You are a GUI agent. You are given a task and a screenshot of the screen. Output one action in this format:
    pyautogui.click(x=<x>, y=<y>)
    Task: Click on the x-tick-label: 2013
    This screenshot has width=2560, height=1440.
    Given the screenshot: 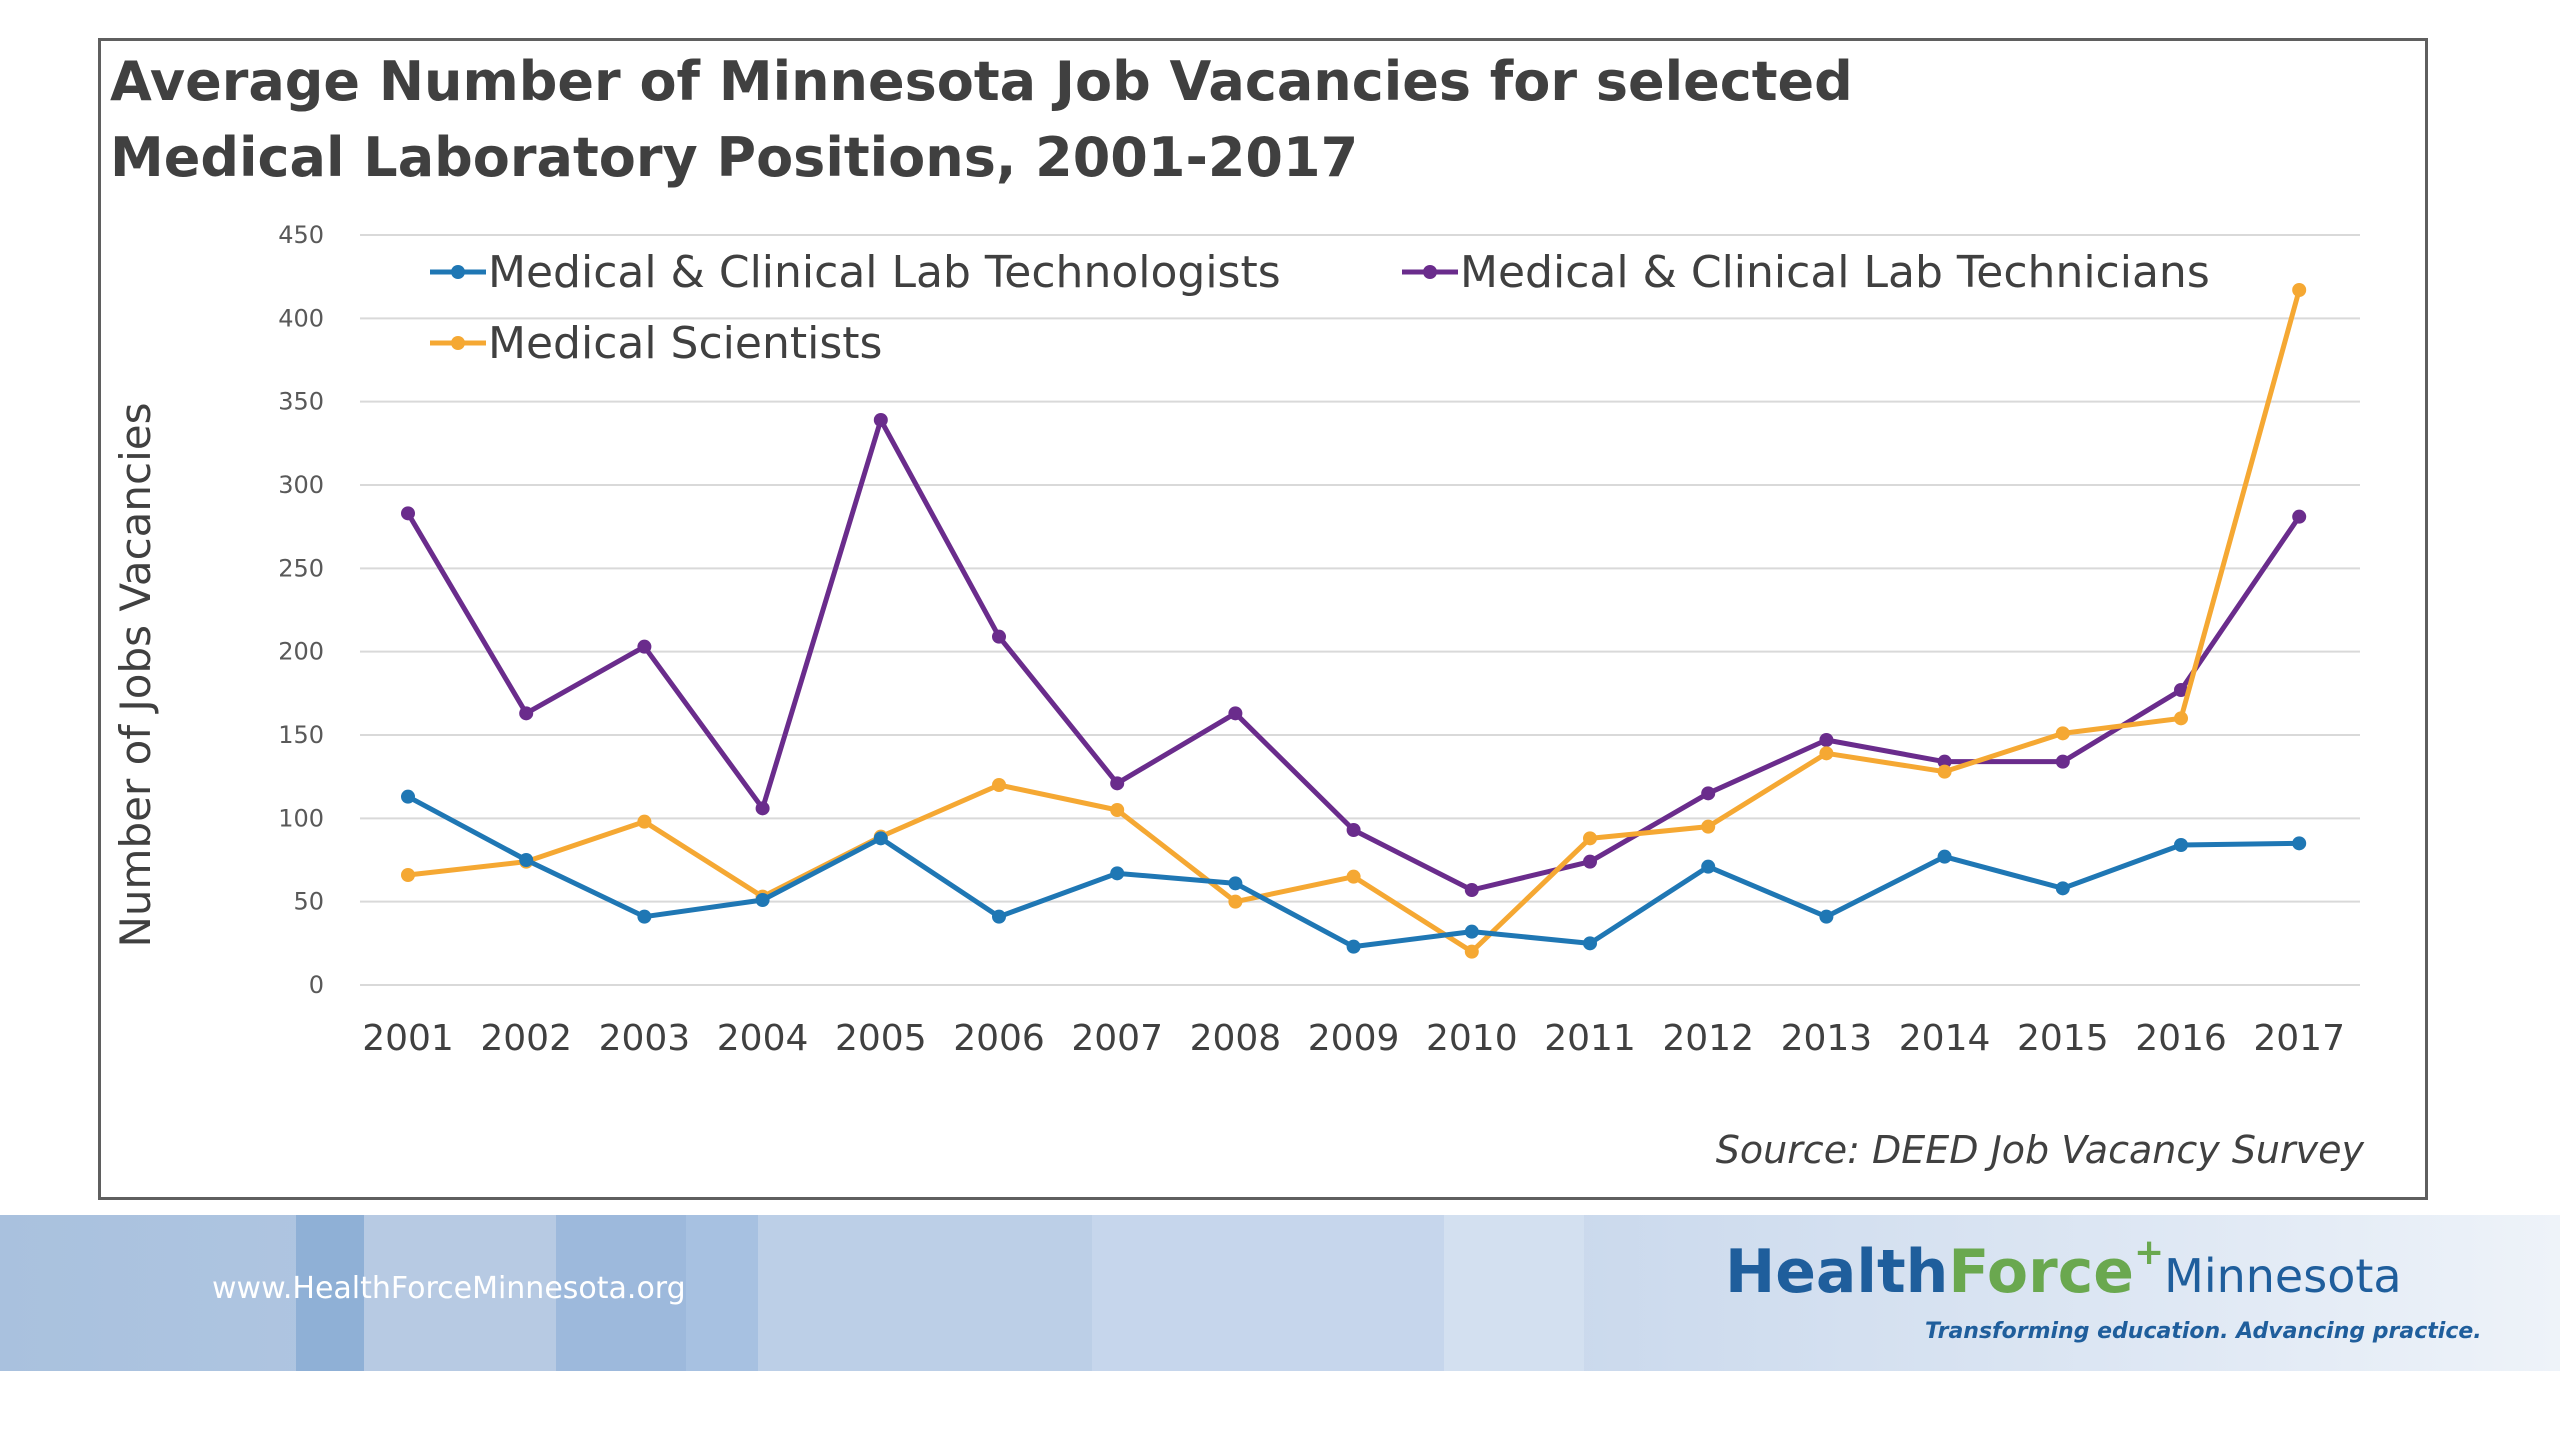 What is the action you would take?
    pyautogui.click(x=1827, y=1038)
    